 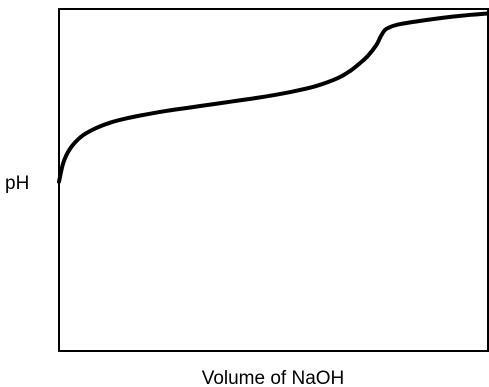 I want to click on x-axis-label: Volume of NaOH, so click(x=273, y=377).